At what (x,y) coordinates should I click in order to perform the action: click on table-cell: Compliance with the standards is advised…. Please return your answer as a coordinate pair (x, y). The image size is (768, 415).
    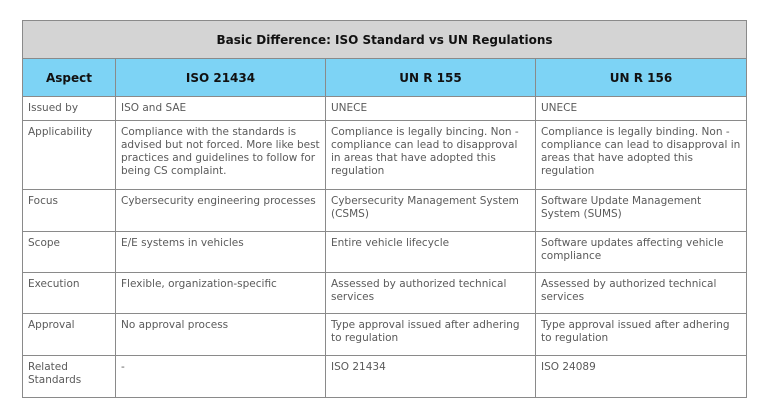
    Looking at the image, I should click on (220, 155).